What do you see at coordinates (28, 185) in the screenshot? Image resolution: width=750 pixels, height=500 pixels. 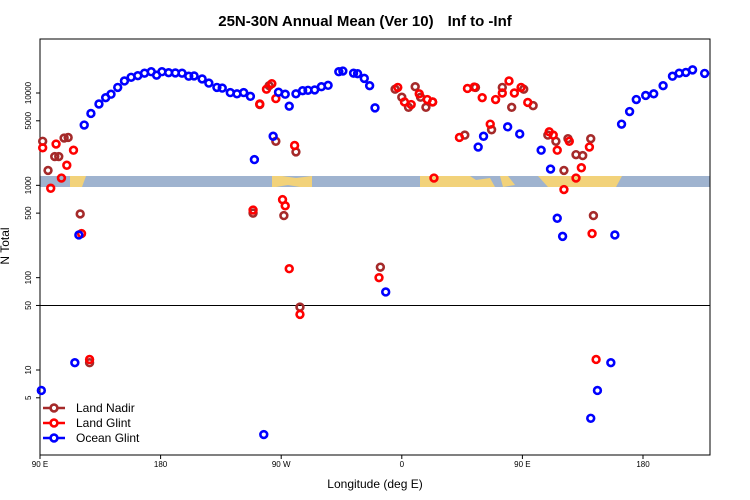 I see `y-tick-label: 1000` at bounding box center [28, 185].